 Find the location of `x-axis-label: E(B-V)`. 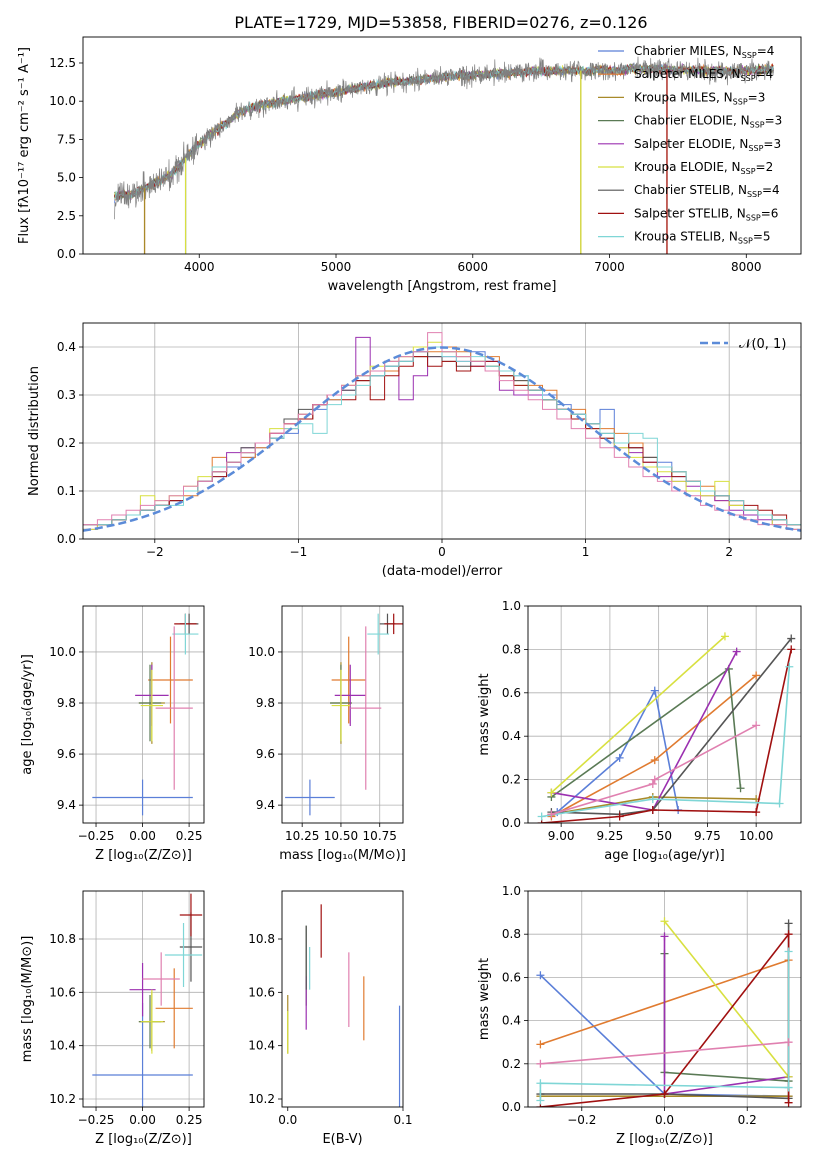

x-axis-label: E(B-V) is located at coordinates (342, 1139).